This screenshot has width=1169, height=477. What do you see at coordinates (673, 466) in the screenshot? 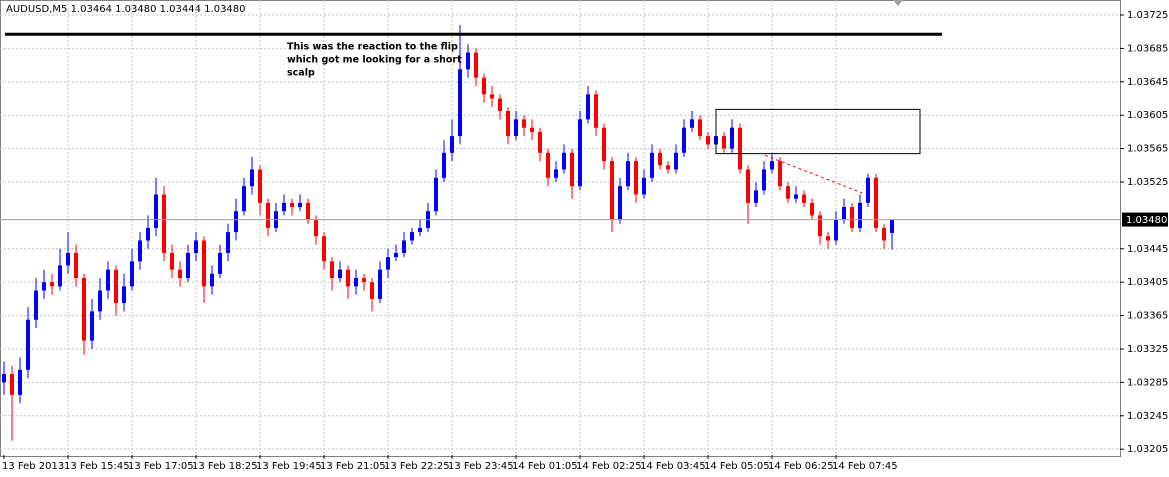
I see `x-tick-label: 14 Feb 03:45` at bounding box center [673, 466].